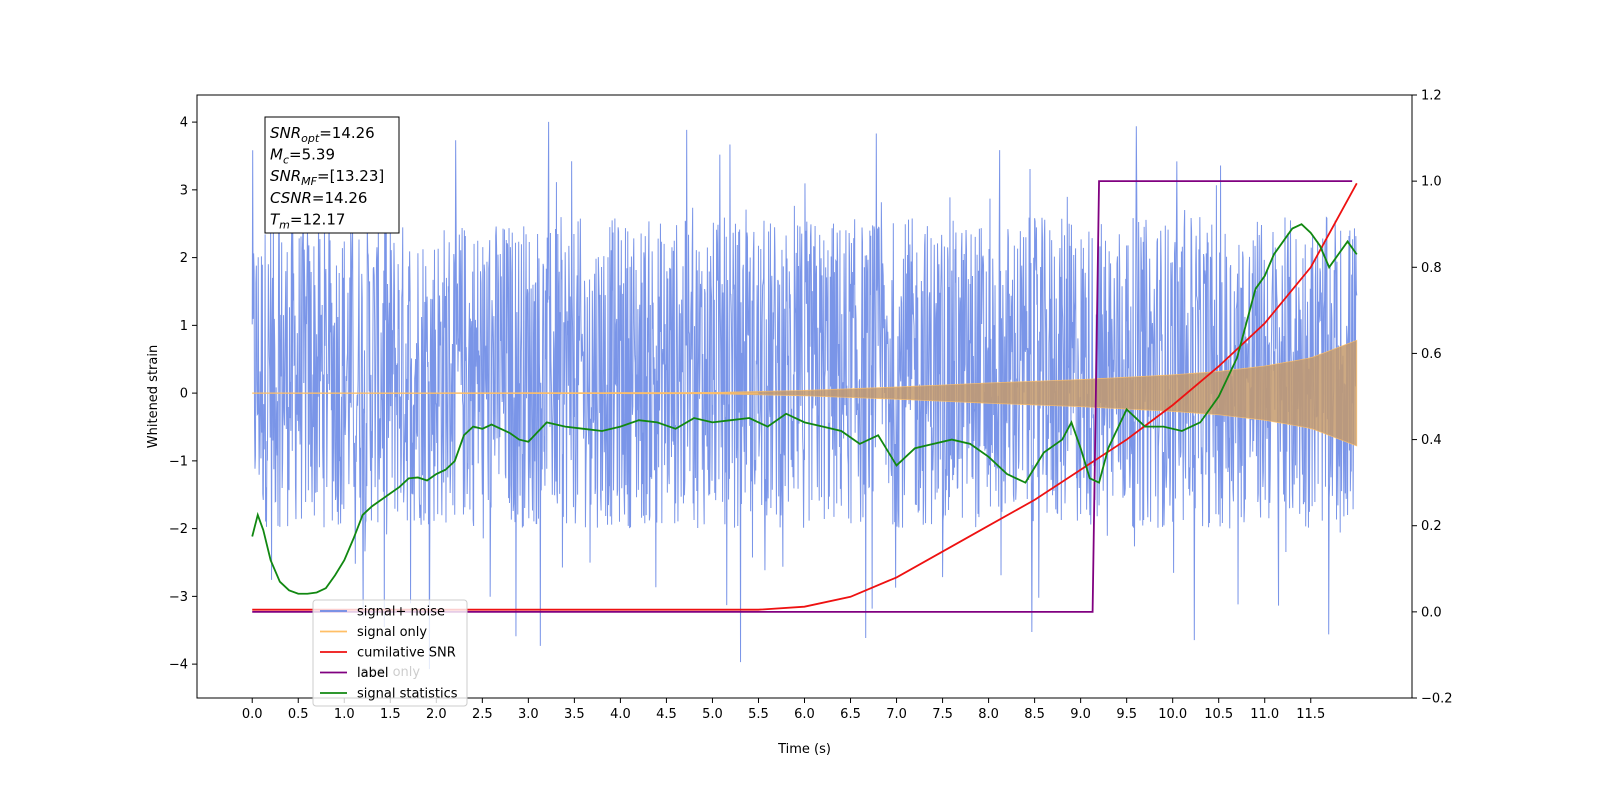 The image size is (1600, 804). What do you see at coordinates (1218, 714) in the screenshot?
I see `x-tick-label: 10.5` at bounding box center [1218, 714].